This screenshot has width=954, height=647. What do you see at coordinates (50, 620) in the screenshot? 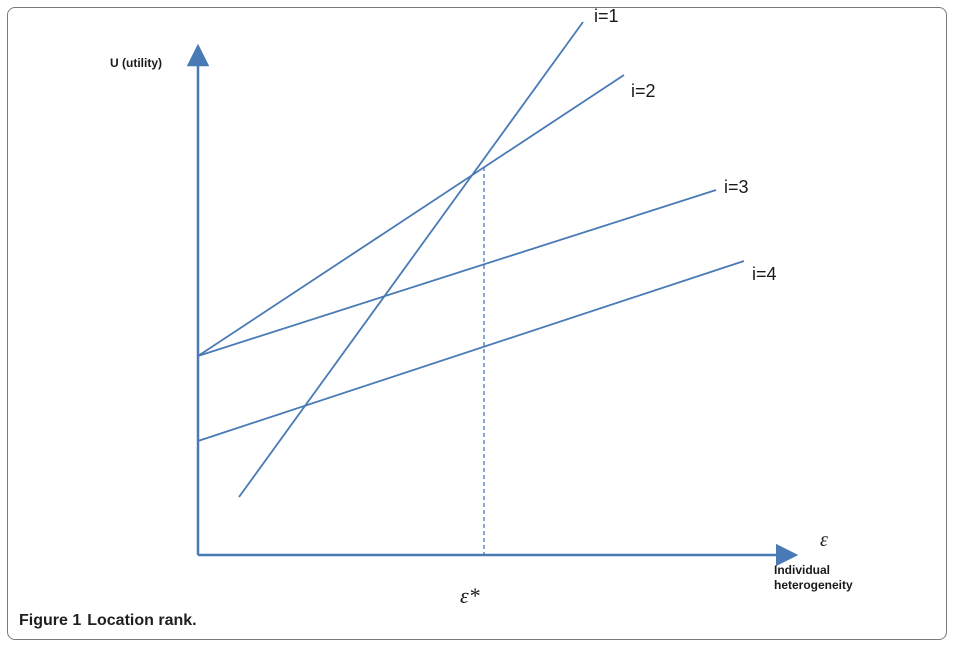
I see `caption-number: Figure 1` at bounding box center [50, 620].